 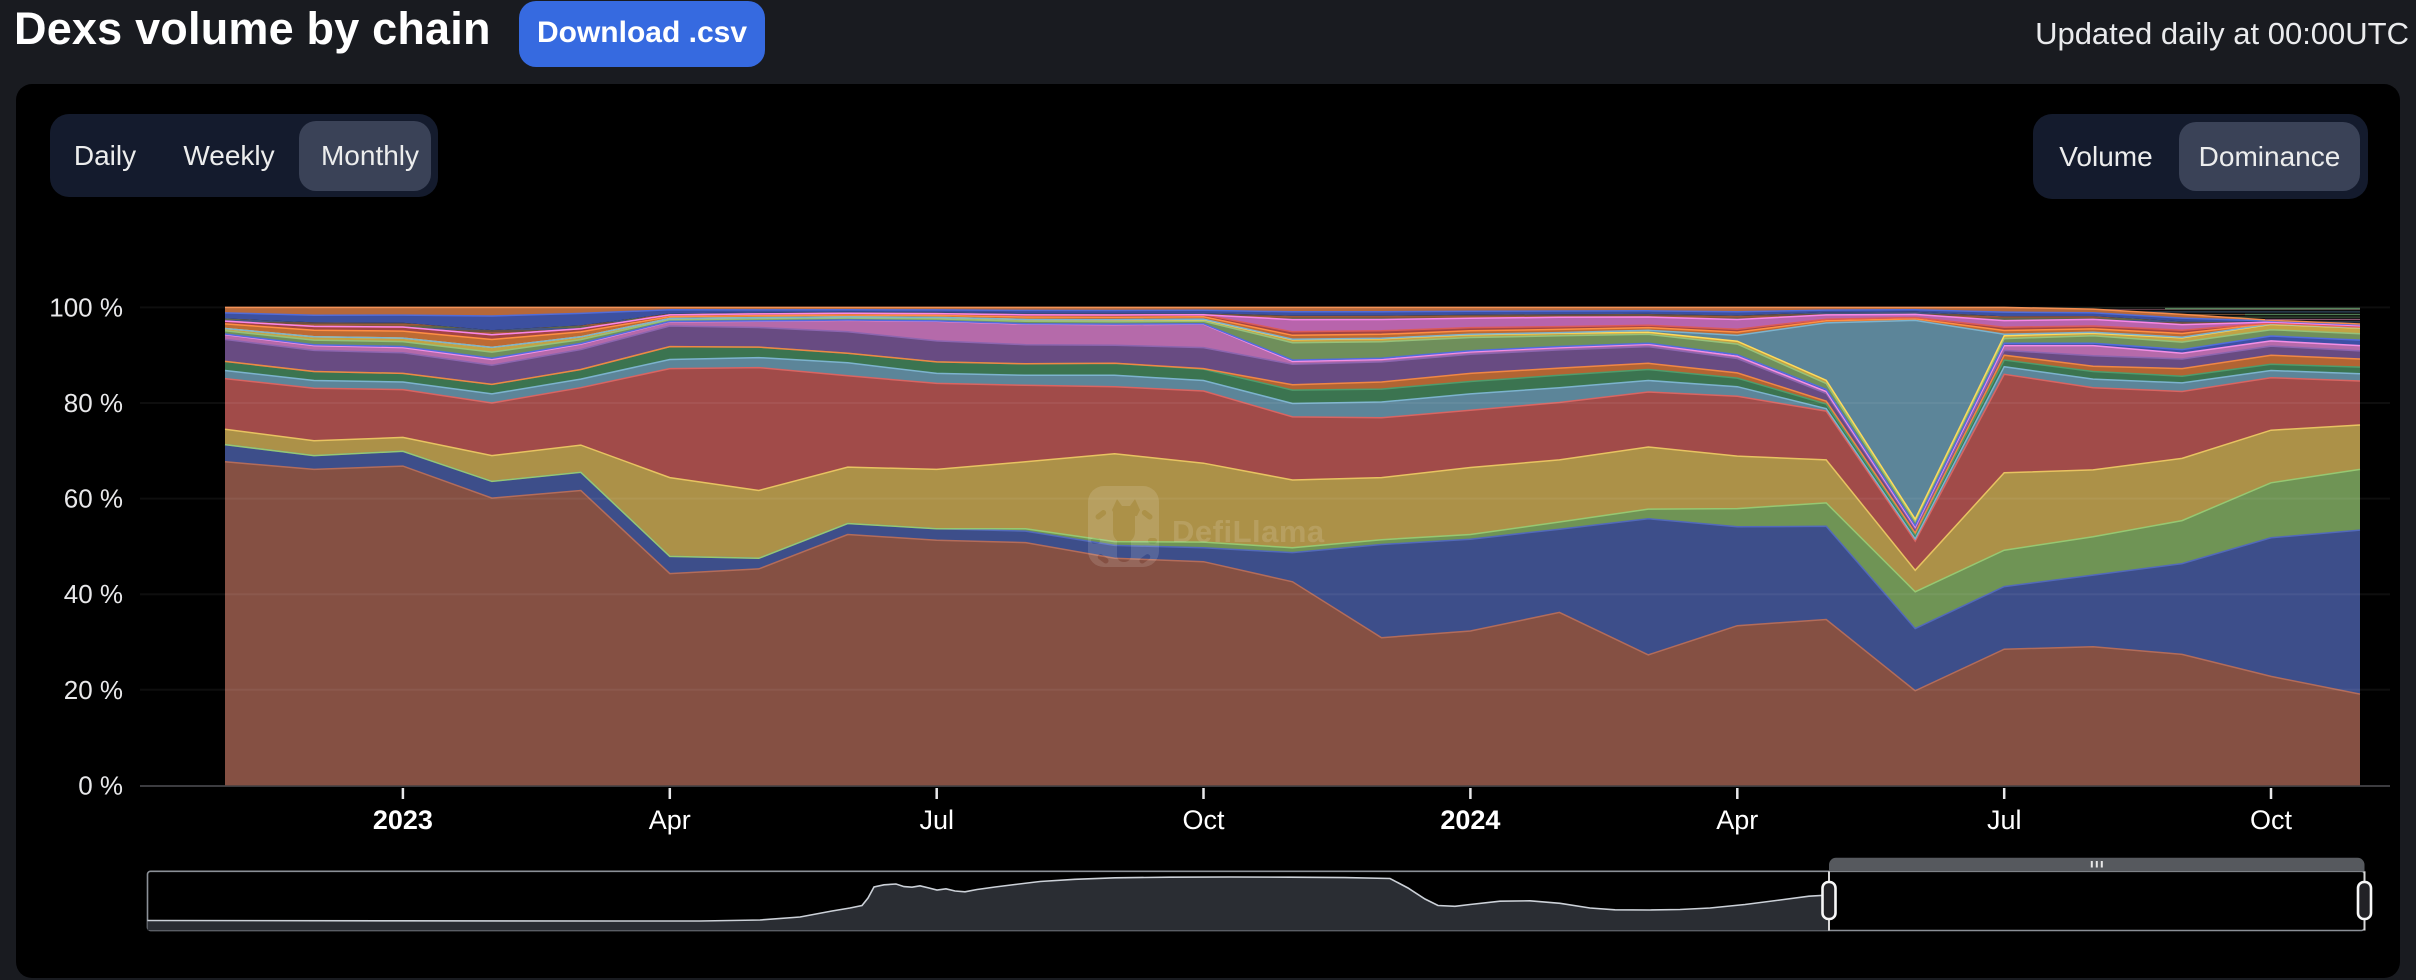 I want to click on svg-text: DefiLlama, so click(x=1248, y=531).